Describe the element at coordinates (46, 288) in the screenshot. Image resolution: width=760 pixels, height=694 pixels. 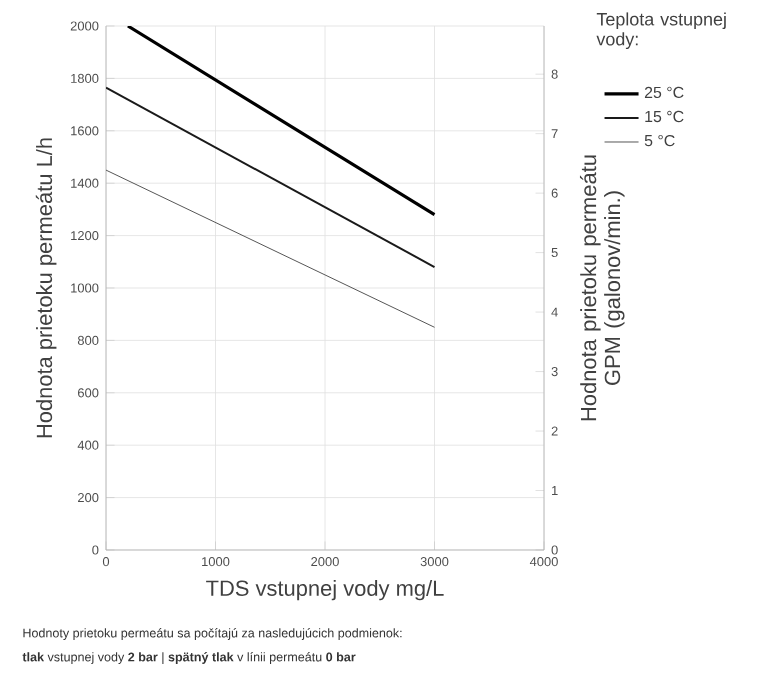
I see `y-axis-title: Hodnota prietoku permeátu L/h` at that location.